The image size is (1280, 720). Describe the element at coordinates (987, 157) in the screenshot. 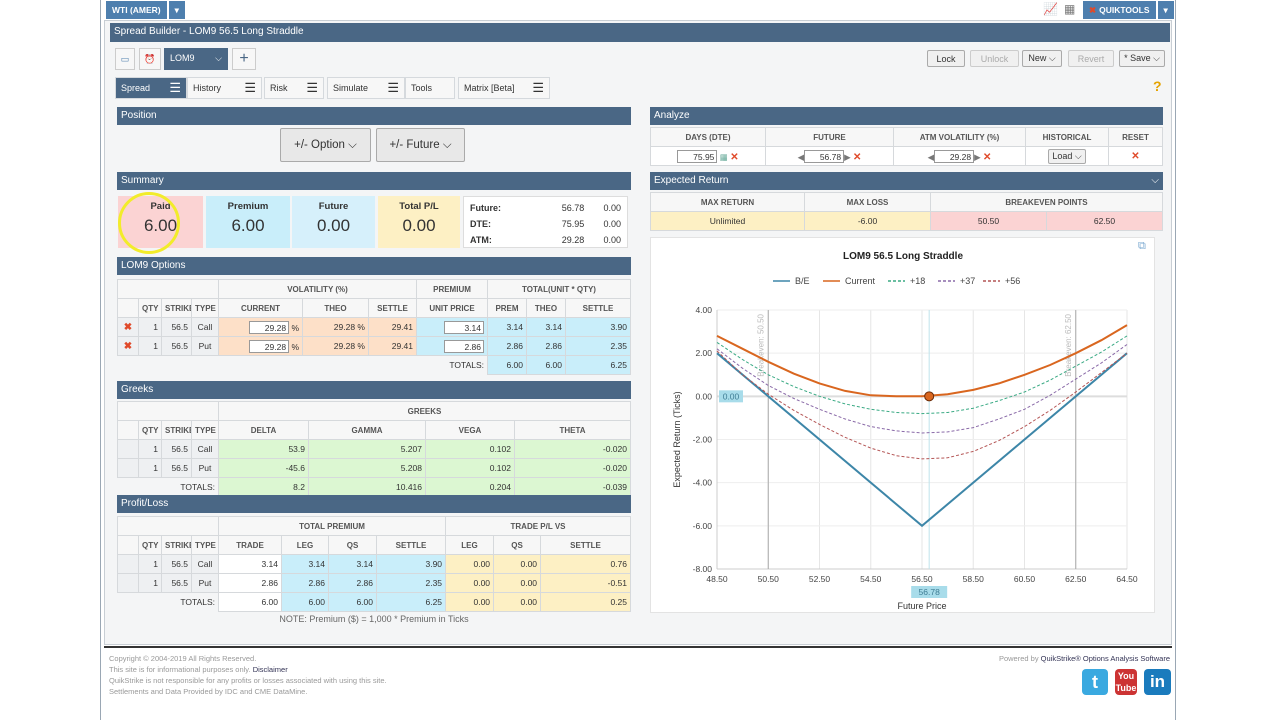

I see `clear-vol-icon: ✕` at that location.